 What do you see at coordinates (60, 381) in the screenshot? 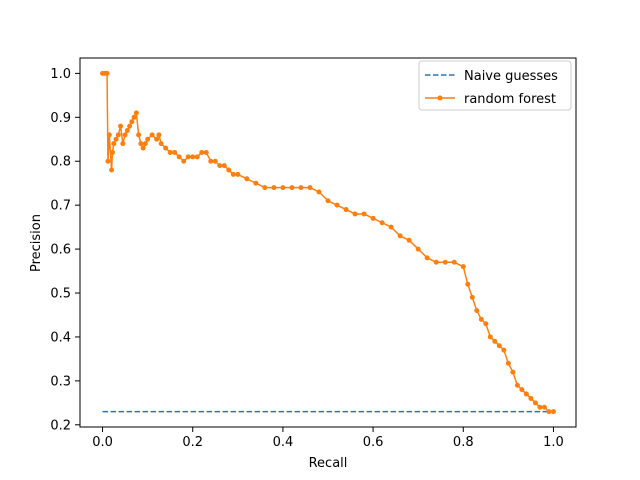
I see `y-tick-label: 0.3` at bounding box center [60, 381].